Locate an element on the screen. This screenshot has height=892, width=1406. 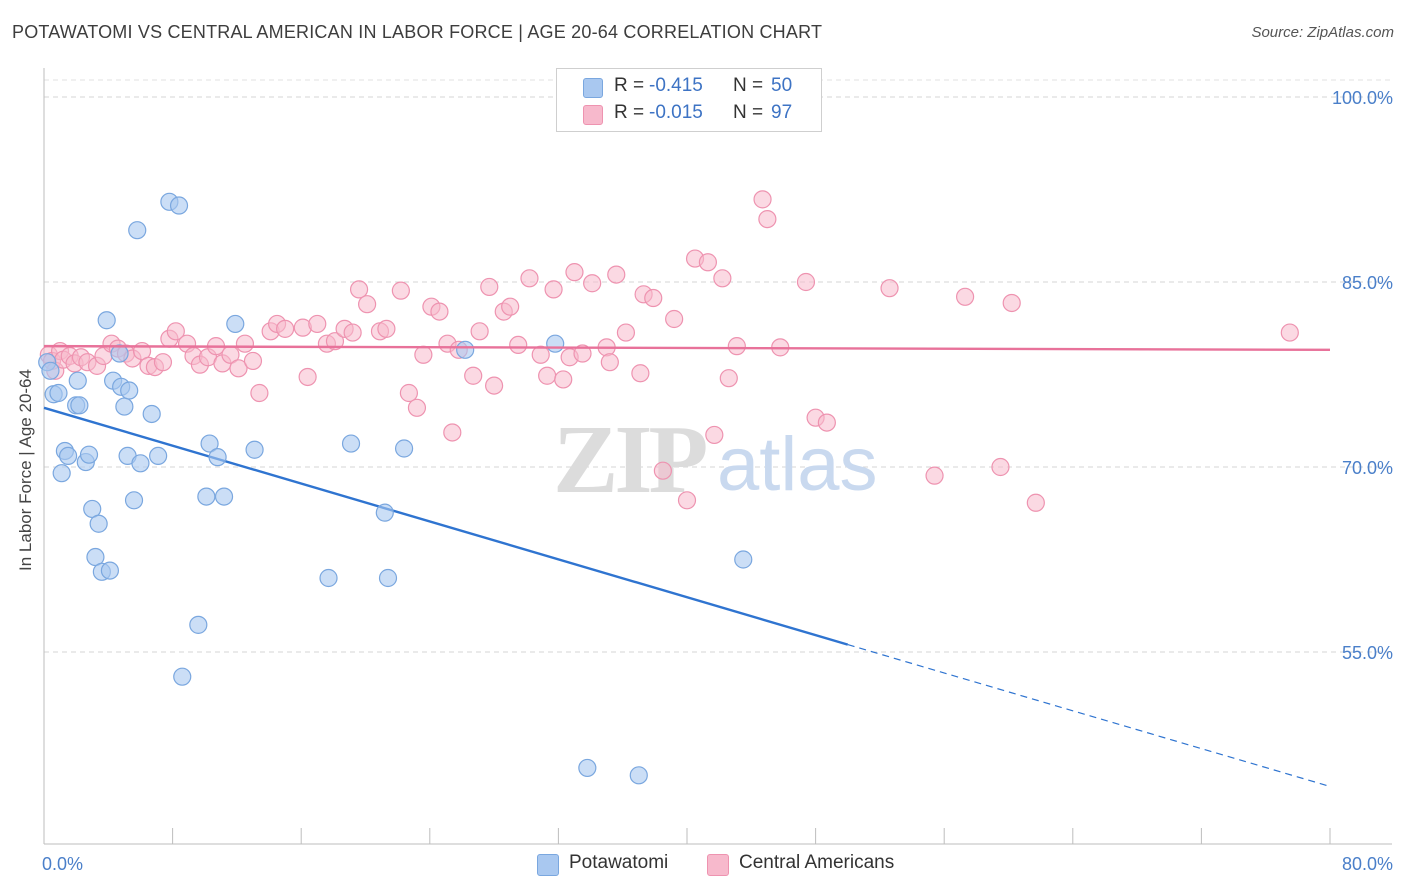
bottom-legend-swatch-central-americans is located at coordinates (718, 865).